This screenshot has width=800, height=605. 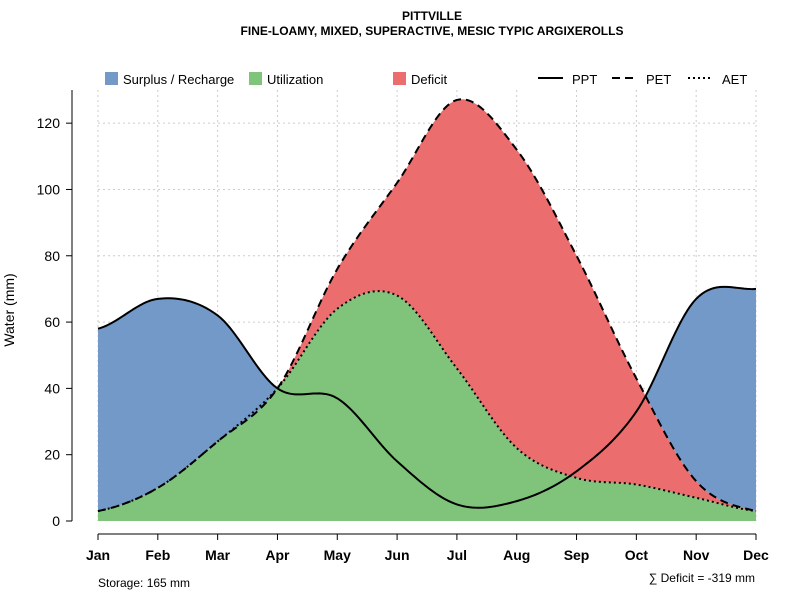 What do you see at coordinates (516, 555) in the screenshot?
I see `x-tick-label-aug: Aug` at bounding box center [516, 555].